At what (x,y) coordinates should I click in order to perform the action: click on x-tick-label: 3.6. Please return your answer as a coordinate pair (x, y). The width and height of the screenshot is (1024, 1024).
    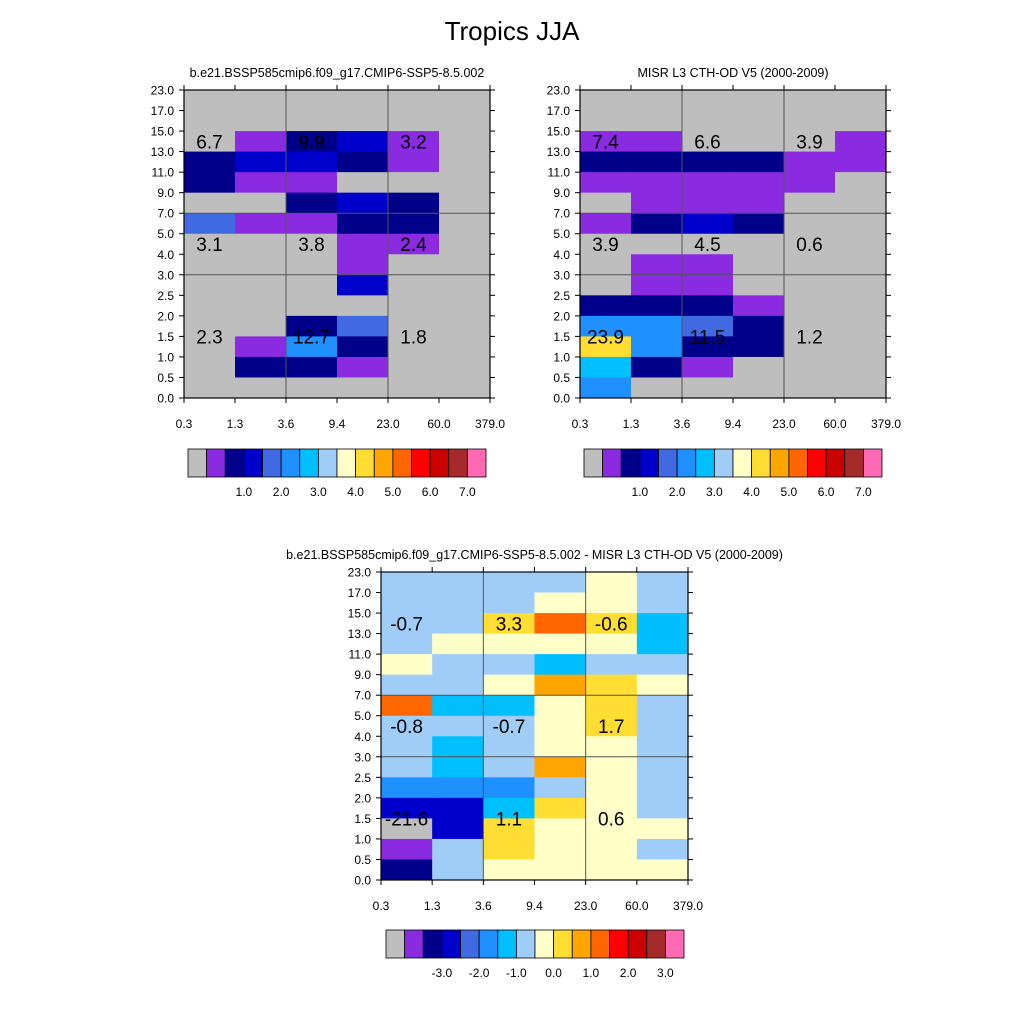
    Looking at the image, I should click on (483, 906).